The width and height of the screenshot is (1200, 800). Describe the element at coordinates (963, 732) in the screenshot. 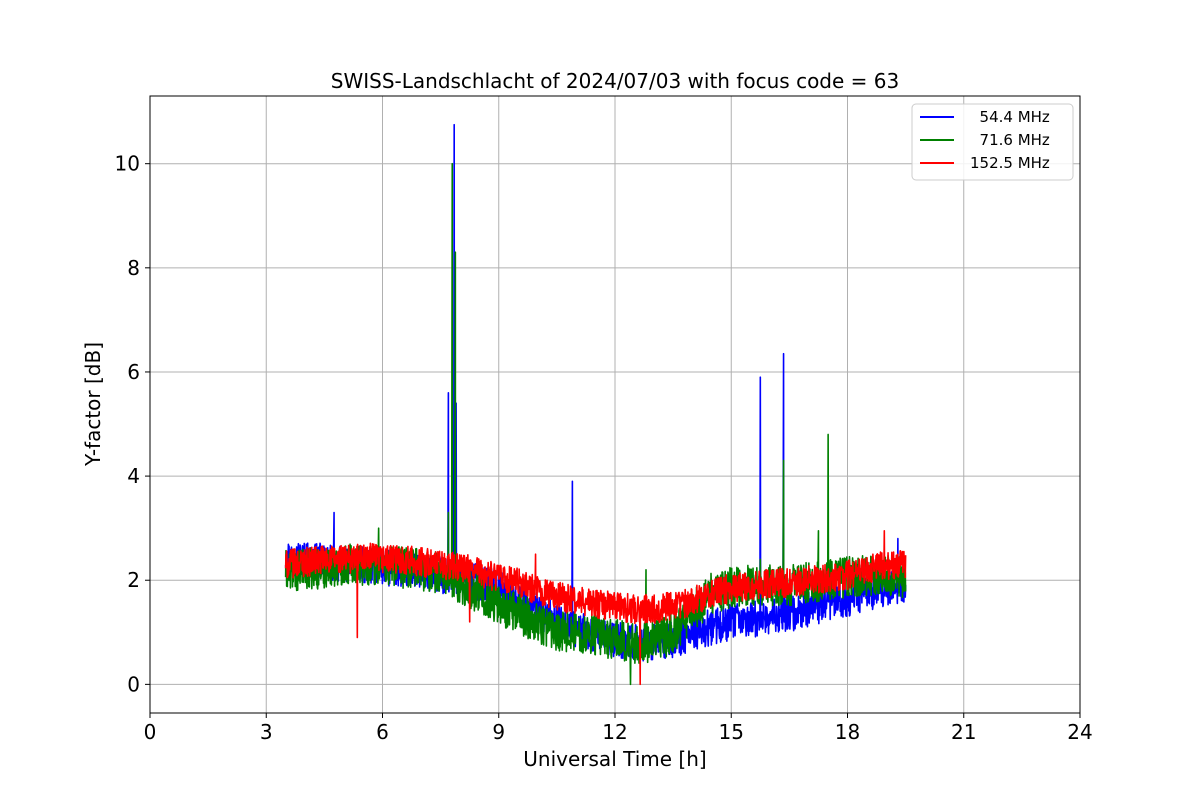

I see `x-tick-label: 21` at that location.